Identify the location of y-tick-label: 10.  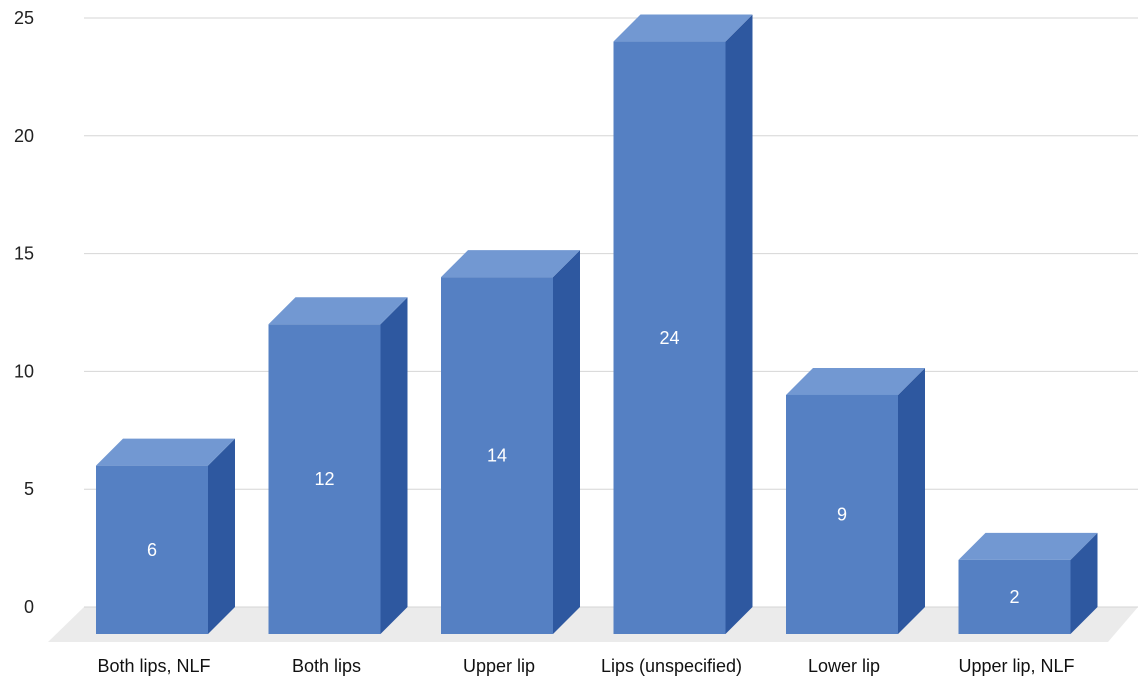
(24, 371).